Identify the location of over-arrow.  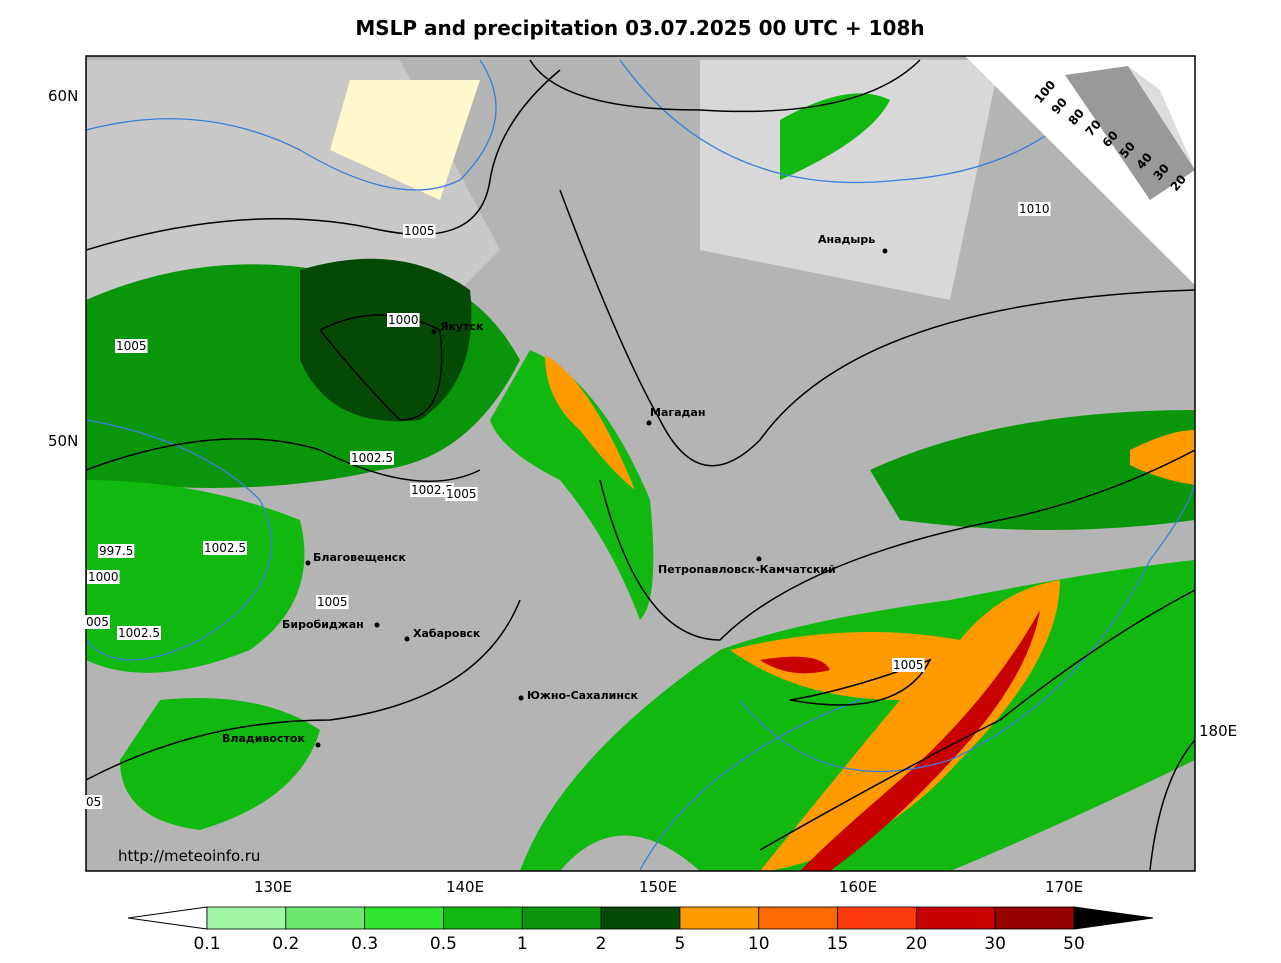
(1113, 918).